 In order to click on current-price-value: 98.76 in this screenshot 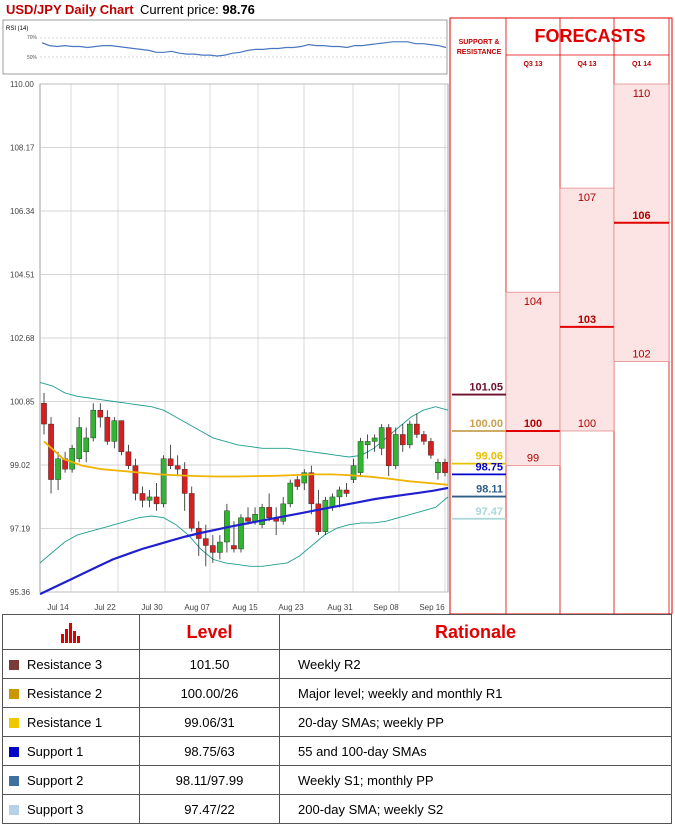, I will do `click(238, 9)`.